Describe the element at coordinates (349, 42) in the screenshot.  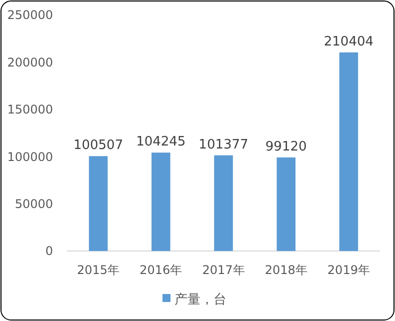
I see `data-label: 210404` at that location.